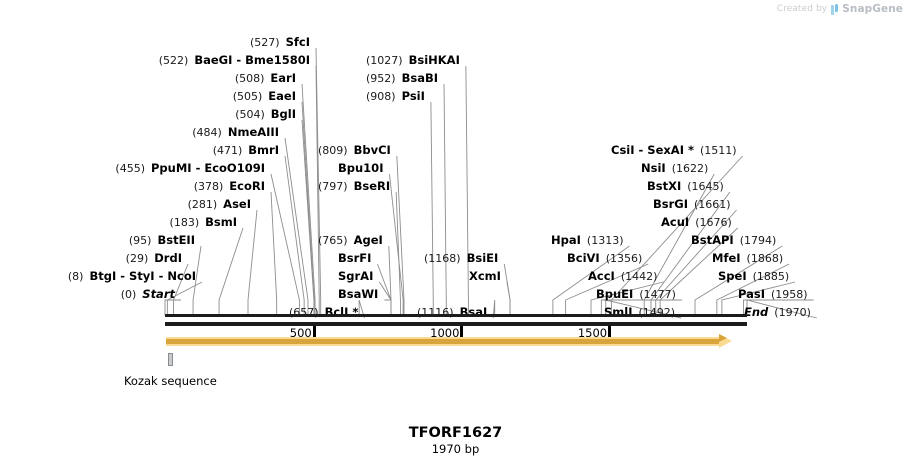  What do you see at coordinates (381, 78) in the screenshot?
I see `site-position: (952)` at bounding box center [381, 78].